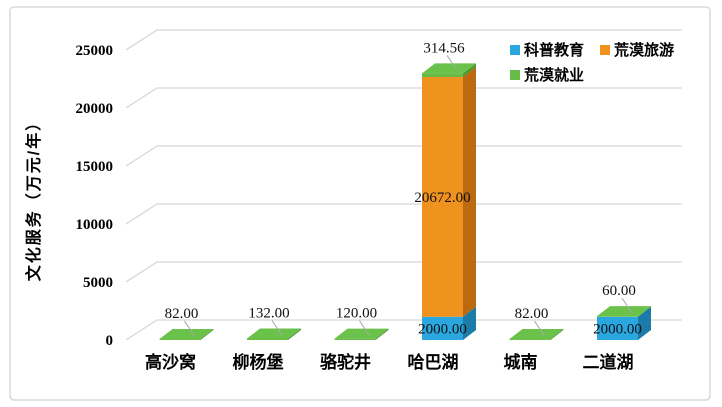 This screenshot has width=722, height=407. I want to click on legend-label: 科普教育, so click(554, 50).